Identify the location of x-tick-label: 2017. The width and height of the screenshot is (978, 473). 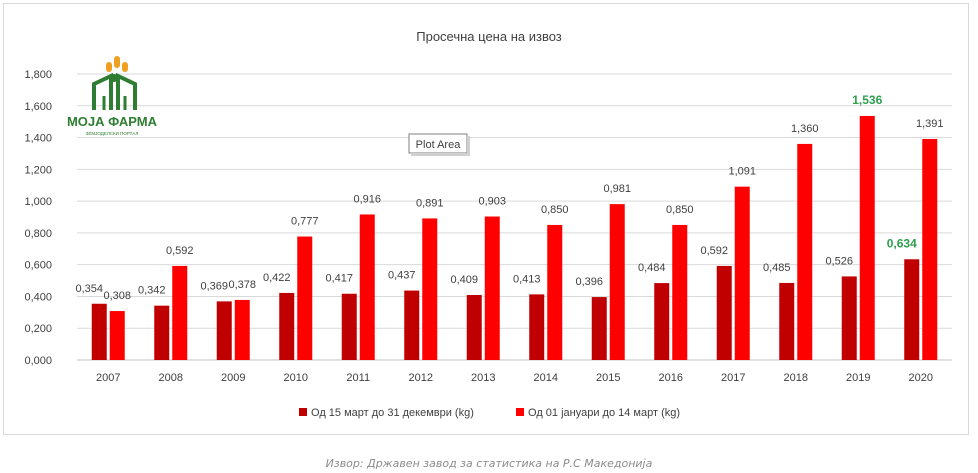
(733, 378).